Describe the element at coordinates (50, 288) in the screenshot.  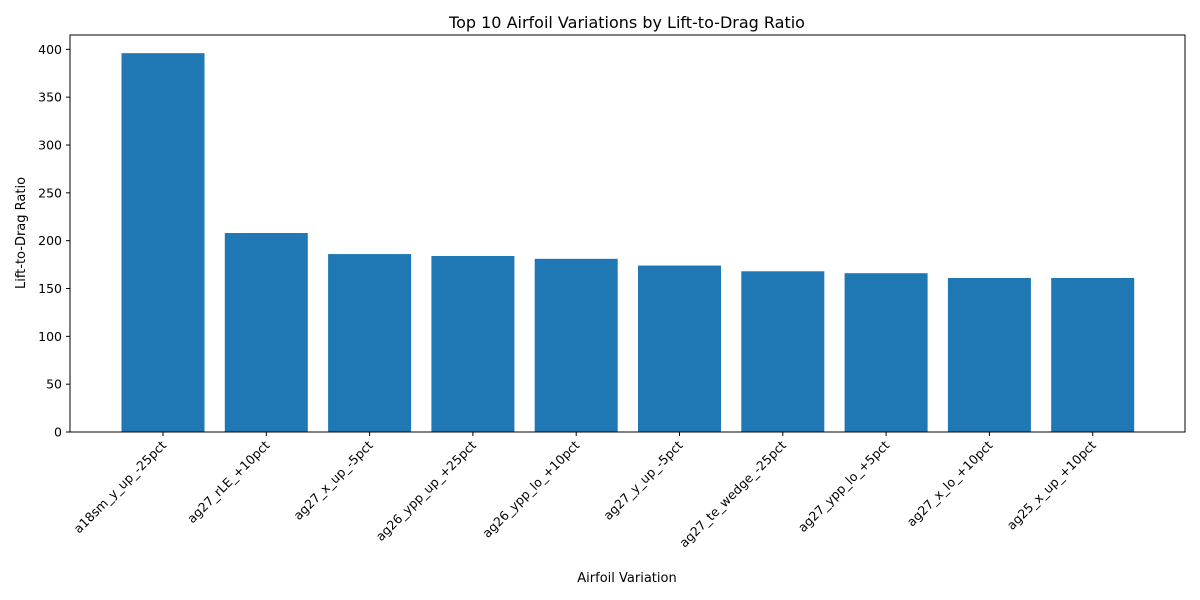
I see `y-tick-label: 150` at that location.